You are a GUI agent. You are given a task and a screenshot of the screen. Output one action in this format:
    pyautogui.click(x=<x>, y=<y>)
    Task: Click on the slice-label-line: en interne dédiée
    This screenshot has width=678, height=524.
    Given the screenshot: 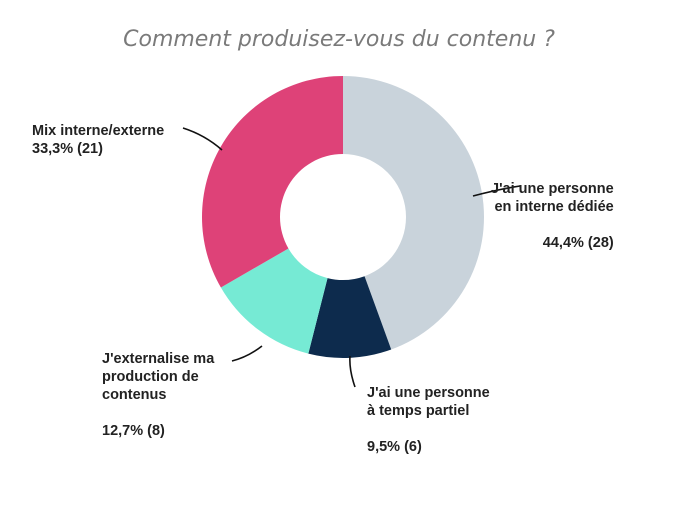 What is the action you would take?
    pyautogui.click(x=554, y=207)
    